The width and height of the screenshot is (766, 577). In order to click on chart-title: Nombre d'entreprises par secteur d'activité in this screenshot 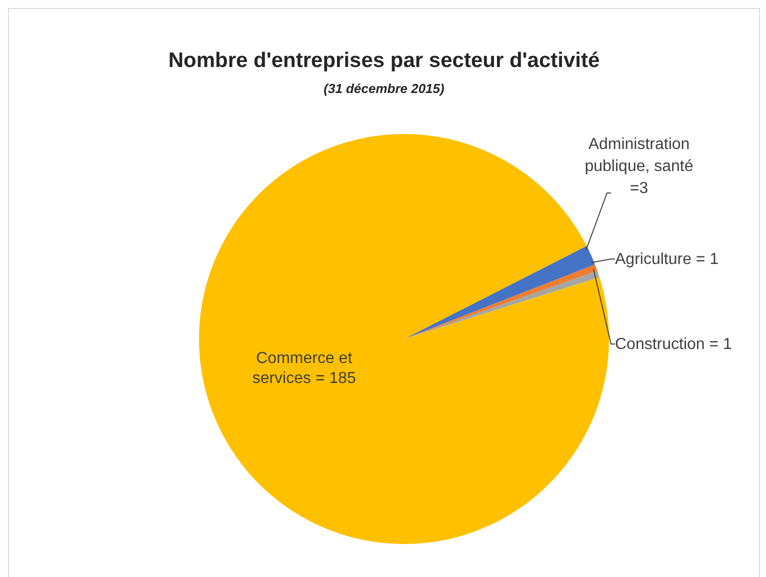, I will do `click(384, 61)`.